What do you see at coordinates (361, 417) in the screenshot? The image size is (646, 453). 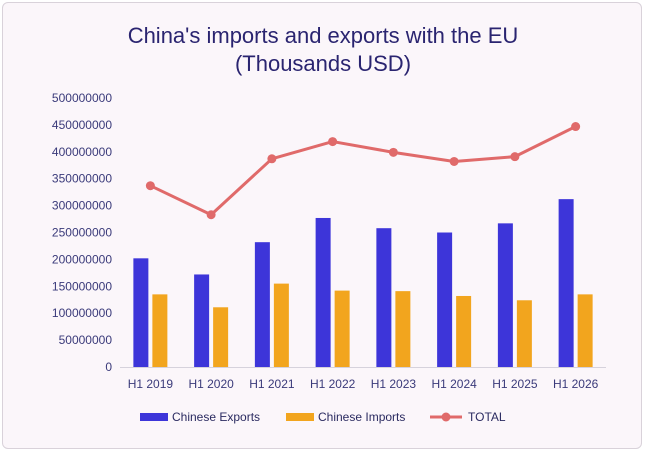 I see `legend-label-imports: Chinese Imports` at bounding box center [361, 417].